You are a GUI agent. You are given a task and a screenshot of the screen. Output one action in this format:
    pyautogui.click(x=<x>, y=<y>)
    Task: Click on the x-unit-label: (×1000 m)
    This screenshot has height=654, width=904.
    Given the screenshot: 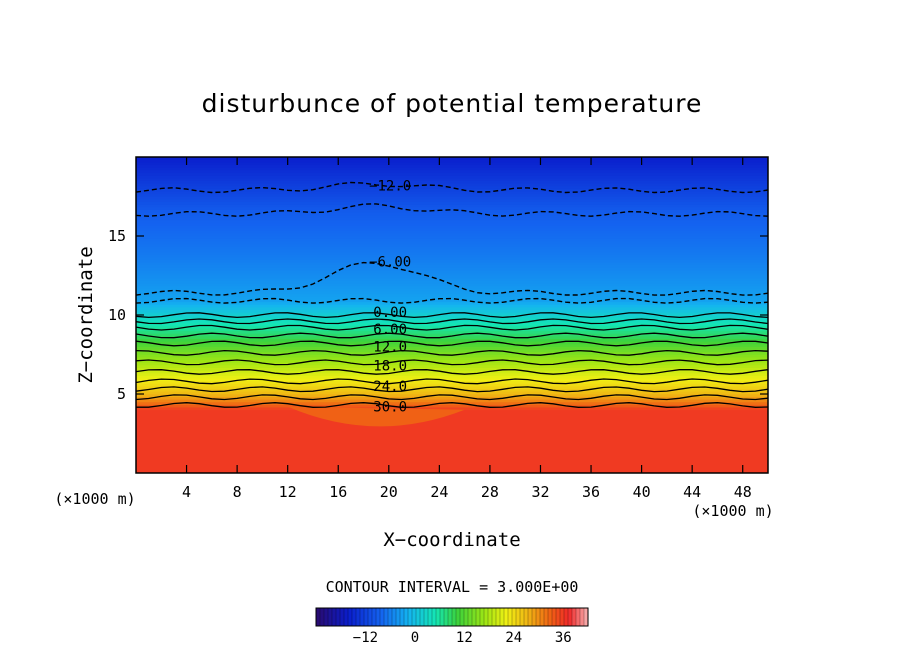 What is the action you would take?
    pyautogui.click(x=732, y=511)
    